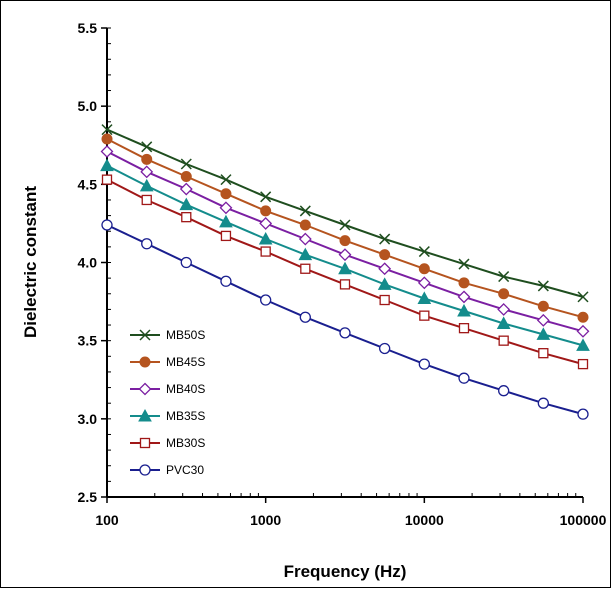 The image size is (611, 593). Describe the element at coordinates (30, 262) in the screenshot. I see `y-axis-title: Dielectric constant` at that location.